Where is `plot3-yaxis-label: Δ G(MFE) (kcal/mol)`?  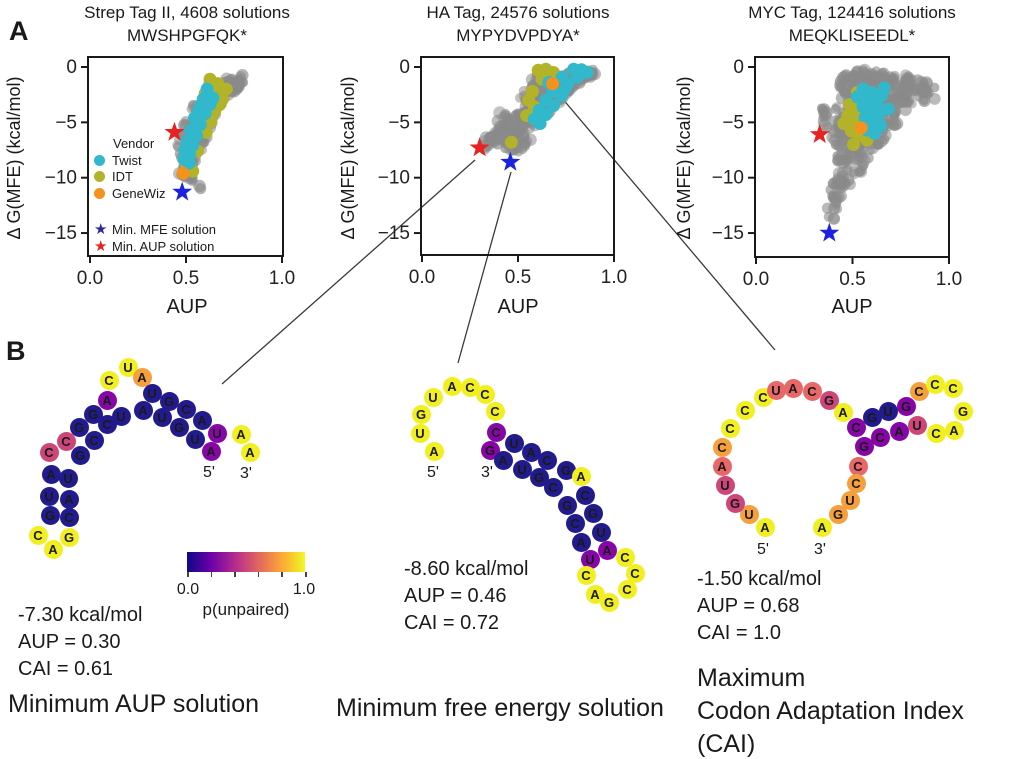
plot3-yaxis-label: Δ G(MFE) (kcal/mol) is located at coordinates (684, 158).